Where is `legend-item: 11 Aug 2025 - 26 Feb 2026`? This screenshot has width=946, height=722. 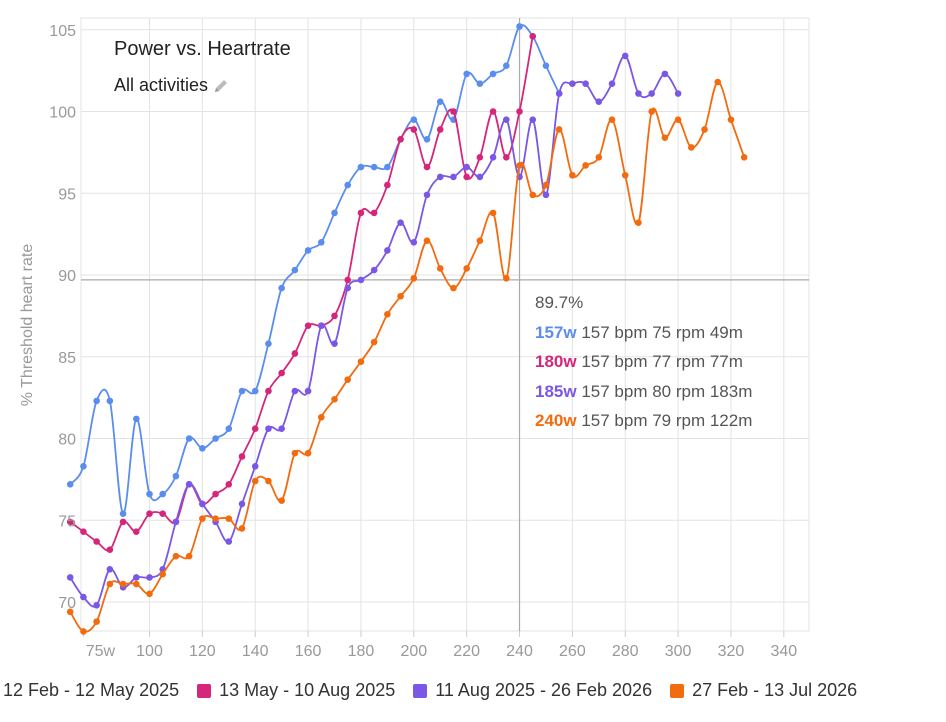
legend-item: 11 Aug 2025 - 26 Feb 2026 is located at coordinates (532, 690).